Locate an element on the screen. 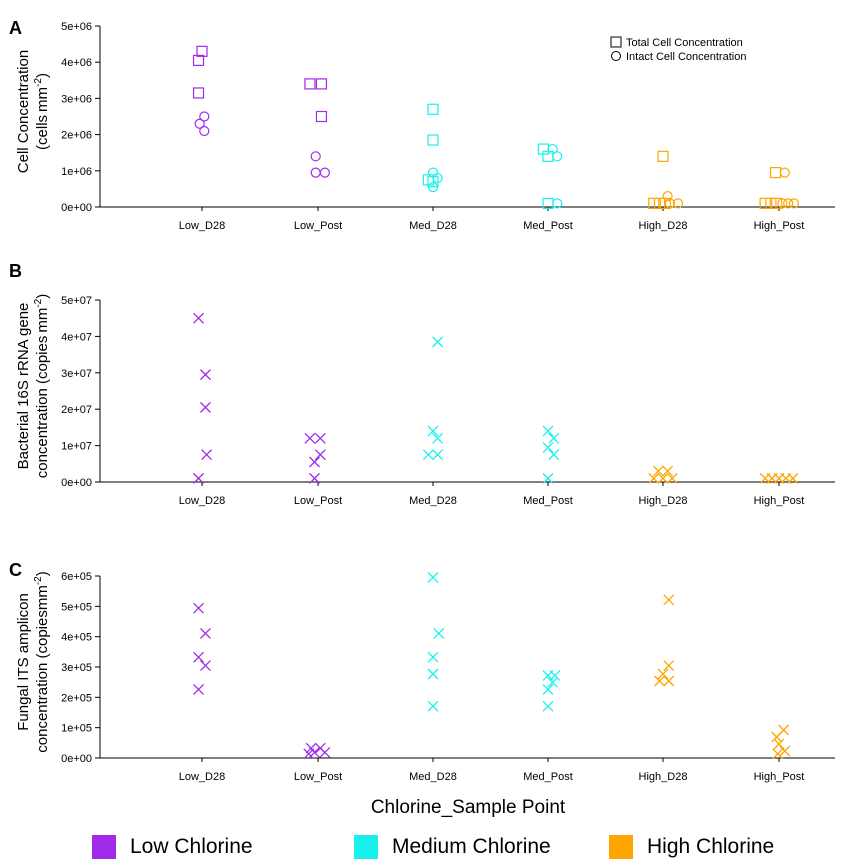  panel-letter-A: A is located at coordinates (15, 28).